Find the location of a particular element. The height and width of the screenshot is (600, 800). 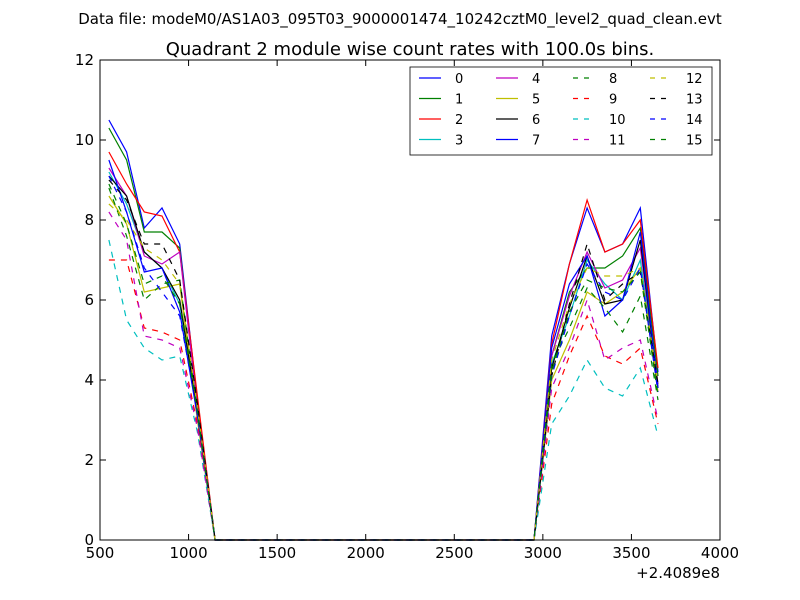

x-tick-label: 4000 is located at coordinates (720, 553).